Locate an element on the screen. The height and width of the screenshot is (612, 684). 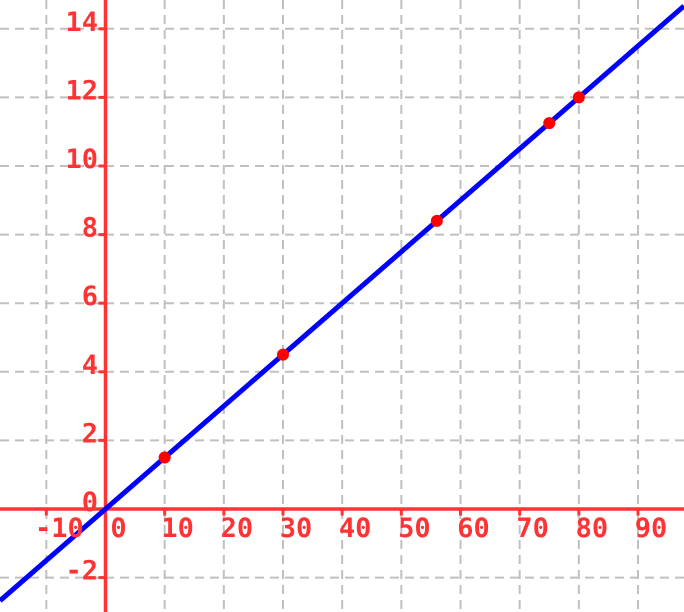
x-tick-label: 40 is located at coordinates (355, 528).